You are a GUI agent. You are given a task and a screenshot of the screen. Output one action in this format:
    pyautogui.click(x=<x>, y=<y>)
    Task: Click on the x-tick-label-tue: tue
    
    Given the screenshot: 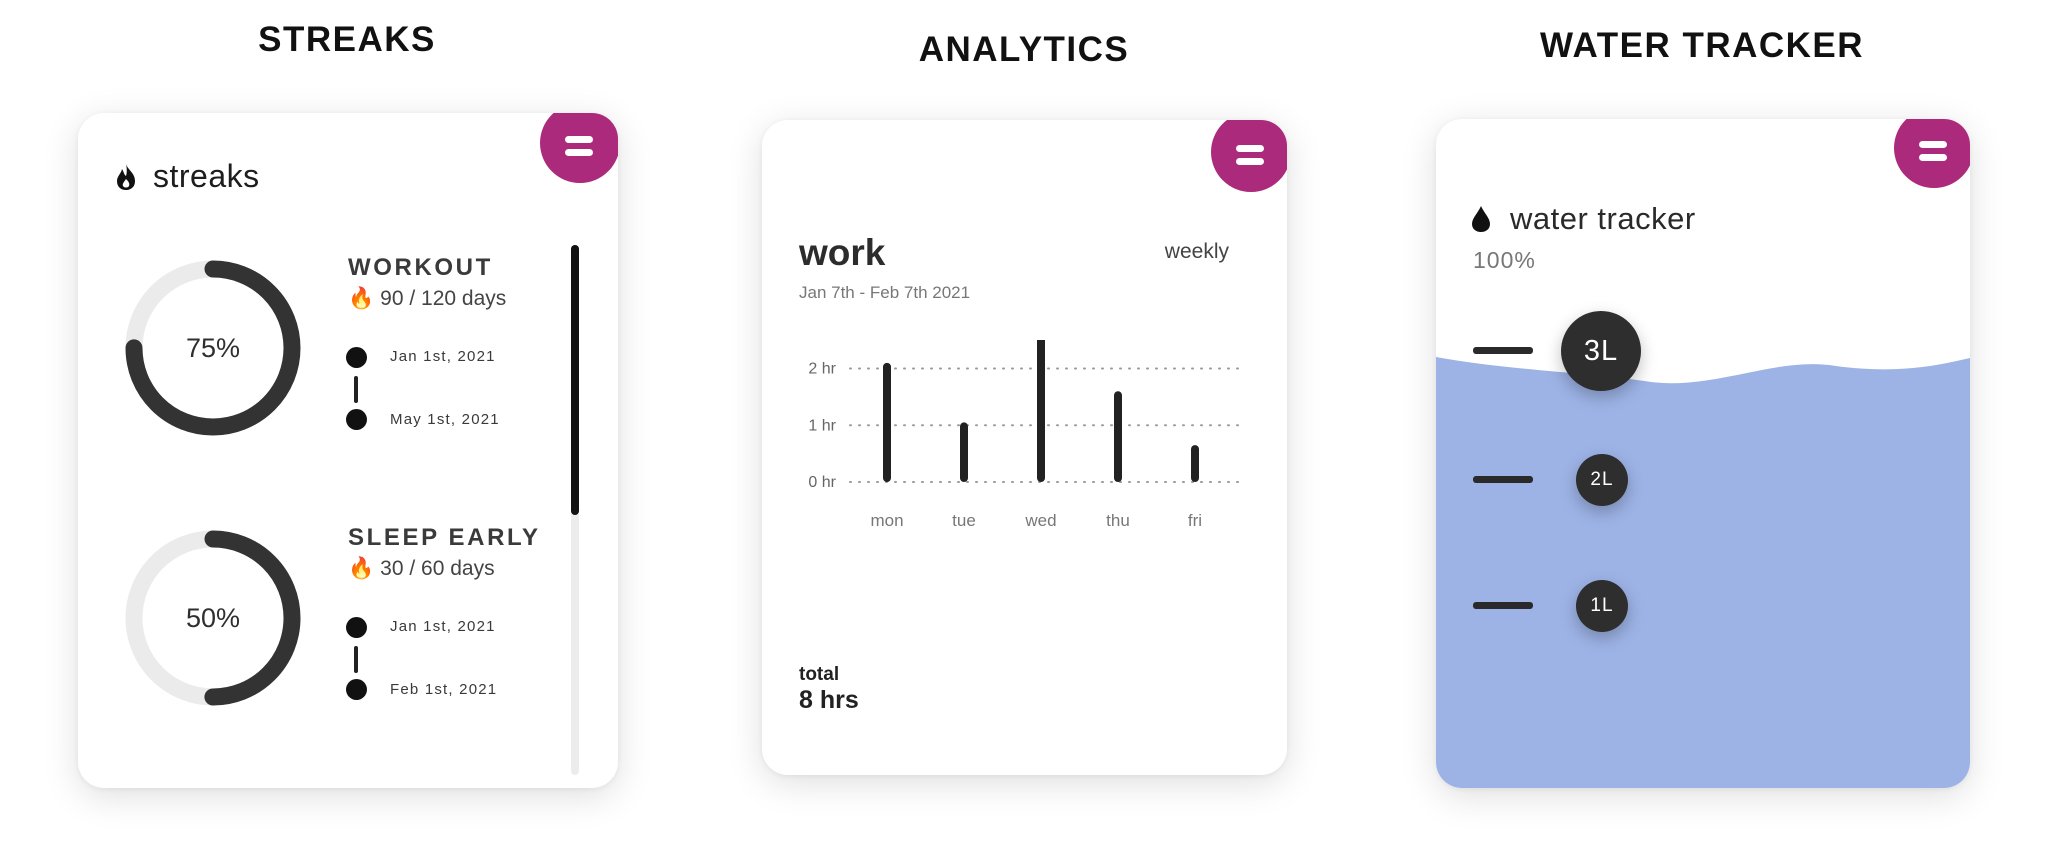 What is the action you would take?
    pyautogui.click(x=964, y=520)
    